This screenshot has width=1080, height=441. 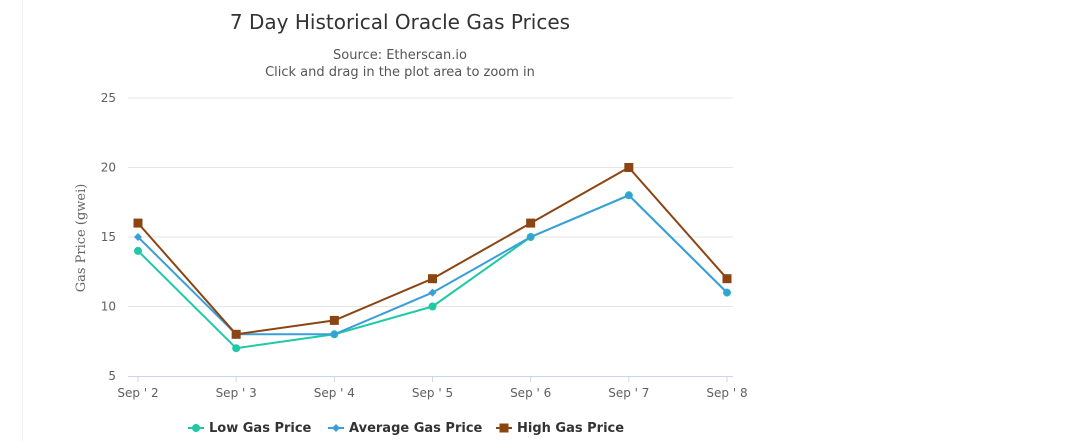 What do you see at coordinates (530, 393) in the screenshot?
I see `x-tick-label: Sep ' 6` at bounding box center [530, 393].